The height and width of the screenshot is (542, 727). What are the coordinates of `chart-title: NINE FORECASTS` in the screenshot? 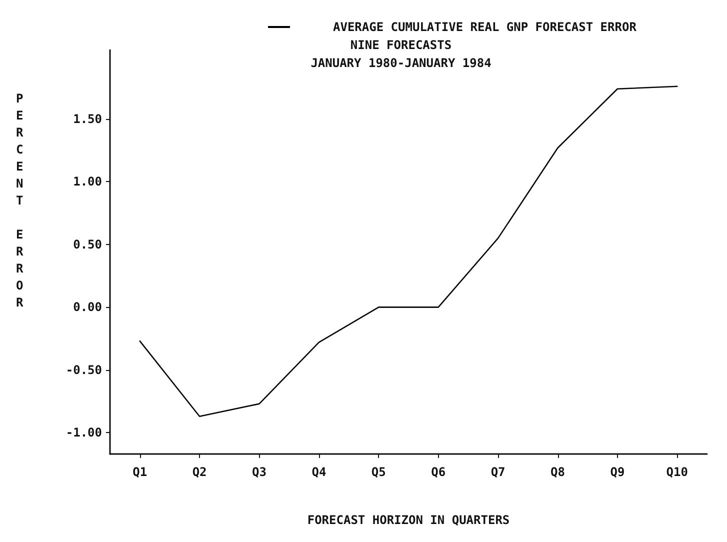 It's located at (401, 45).